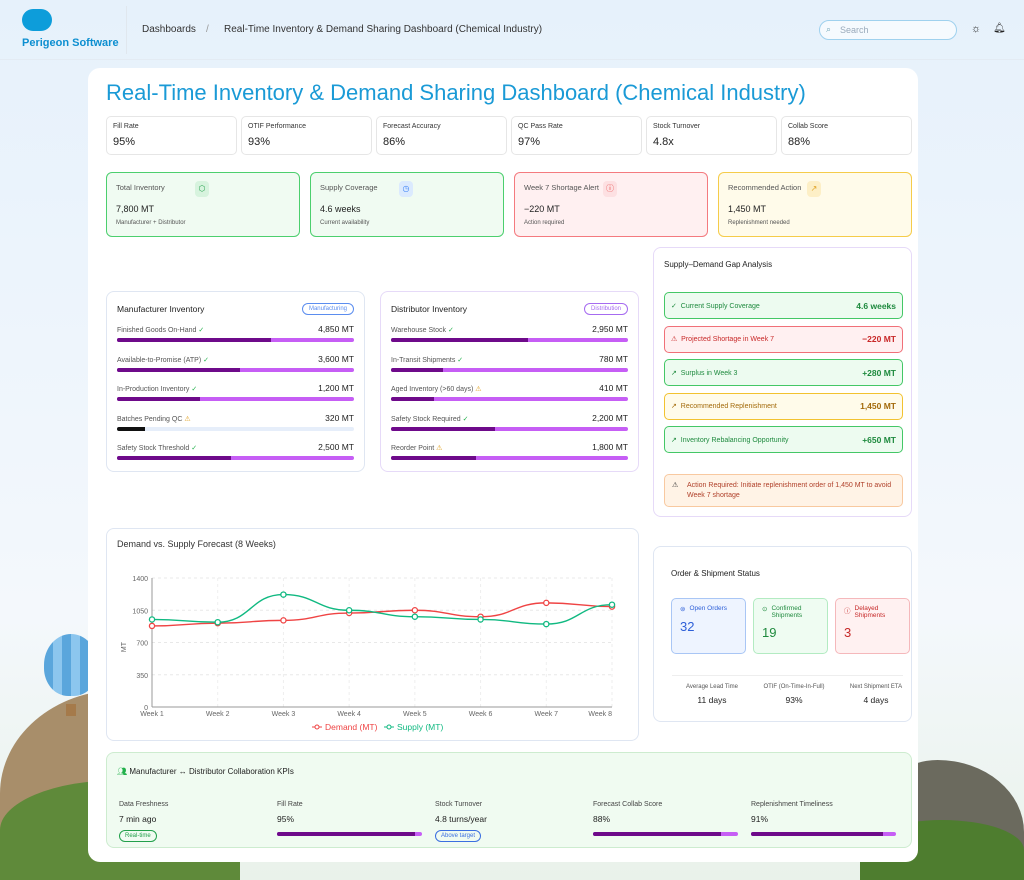 This screenshot has width=1024, height=880. I want to click on kpi-tile: QC Pass Rate 97%, so click(576, 135).